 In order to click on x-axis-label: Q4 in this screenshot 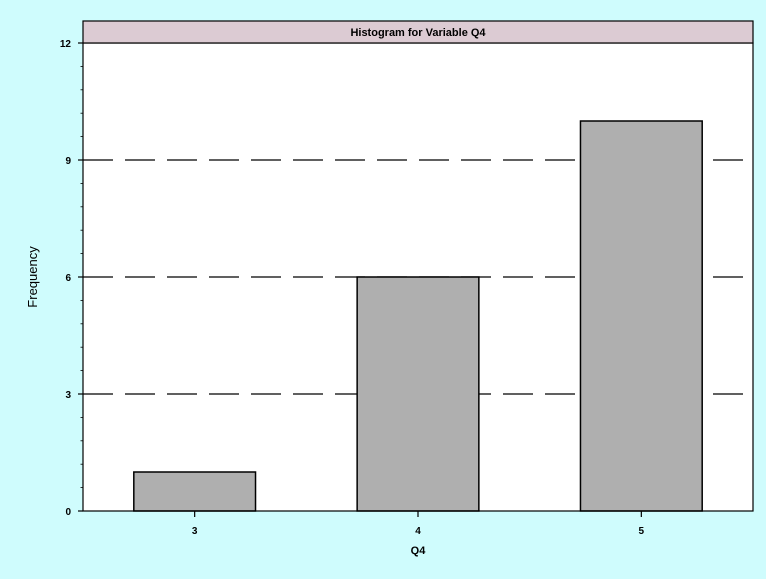, I will do `click(419, 551)`.